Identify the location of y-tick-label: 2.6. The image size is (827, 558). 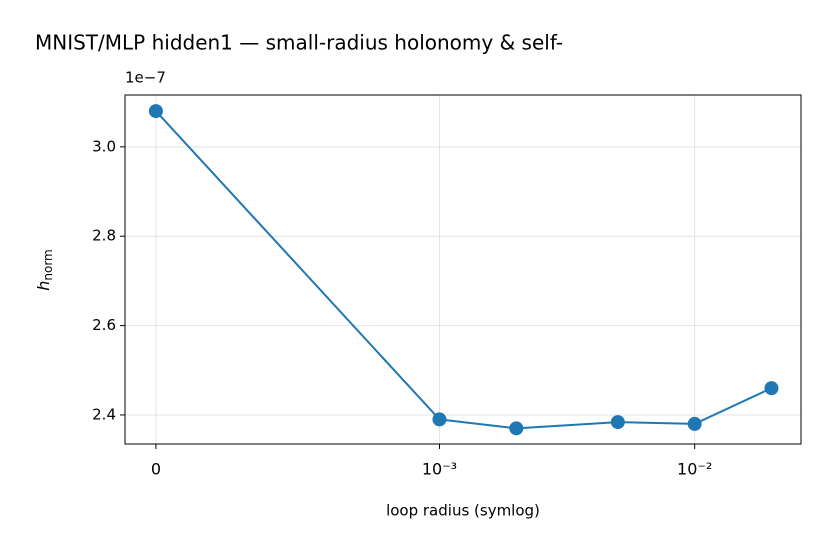
(104, 325).